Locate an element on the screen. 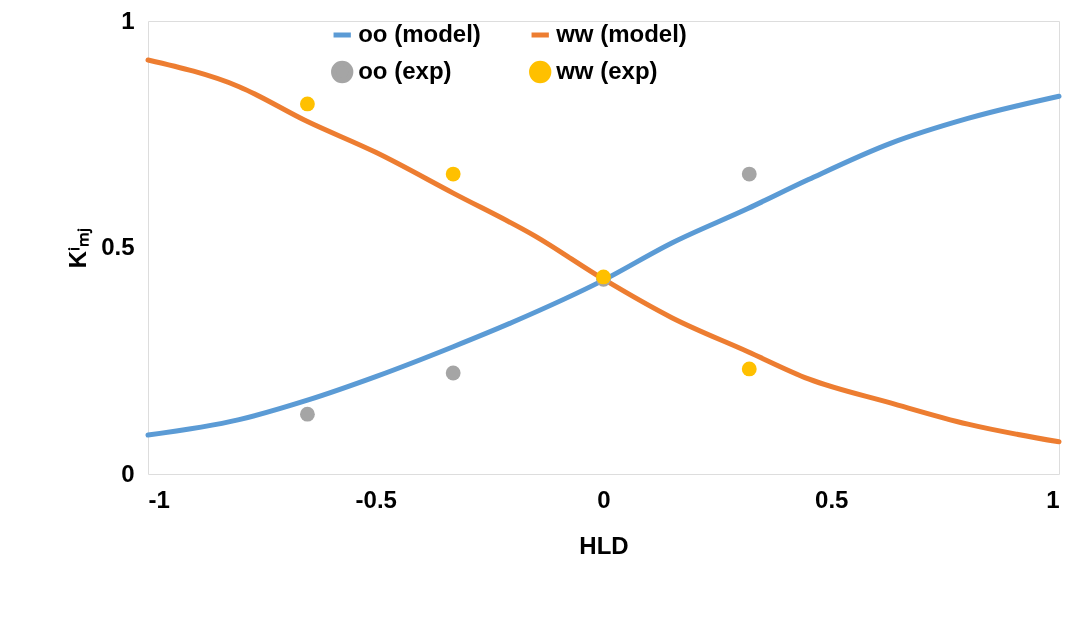  x-tick-label: -1 is located at coordinates (159, 499).